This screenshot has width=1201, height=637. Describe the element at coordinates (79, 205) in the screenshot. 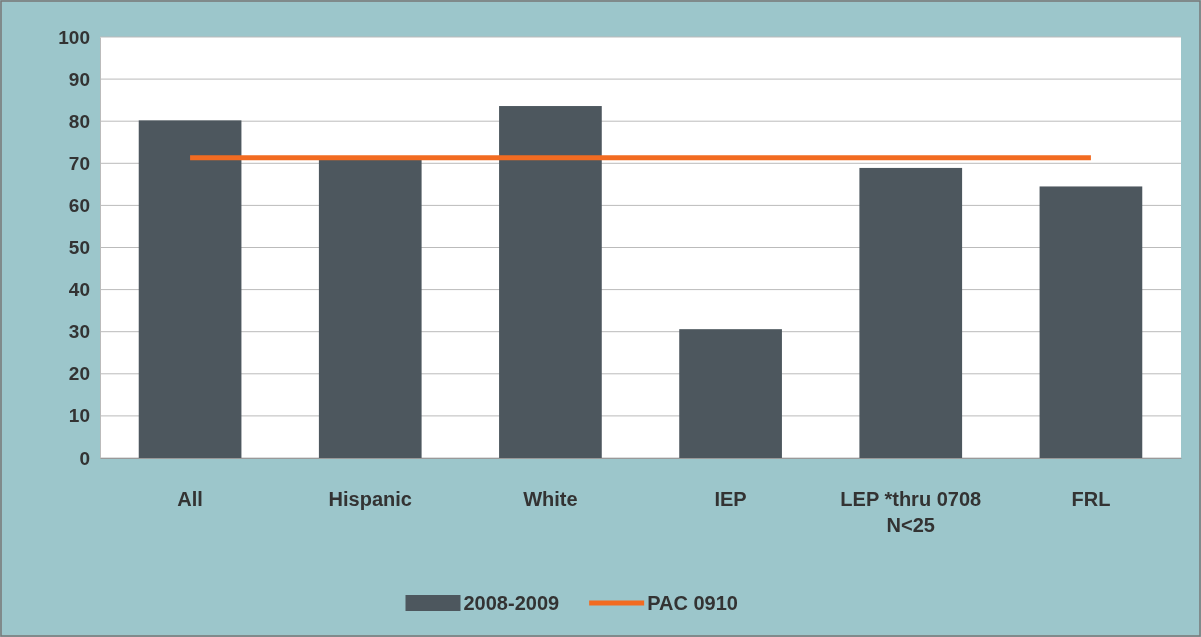

I see `y-tick-label: 60` at that location.